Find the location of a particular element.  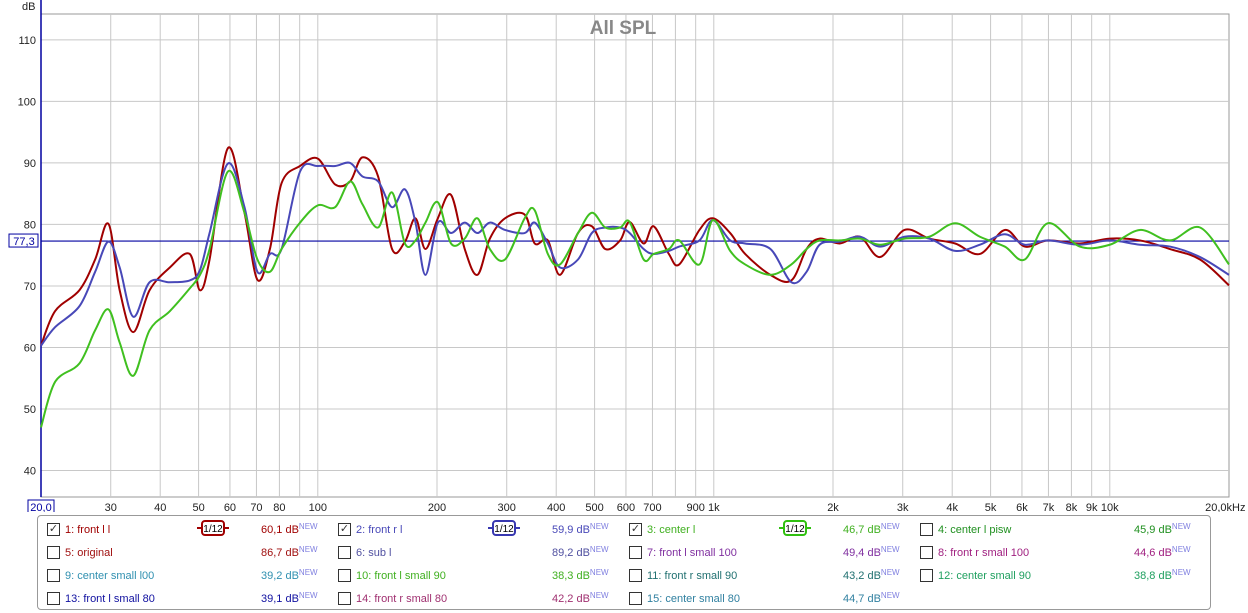

y-tick-label: 110 is located at coordinates (27, 41).